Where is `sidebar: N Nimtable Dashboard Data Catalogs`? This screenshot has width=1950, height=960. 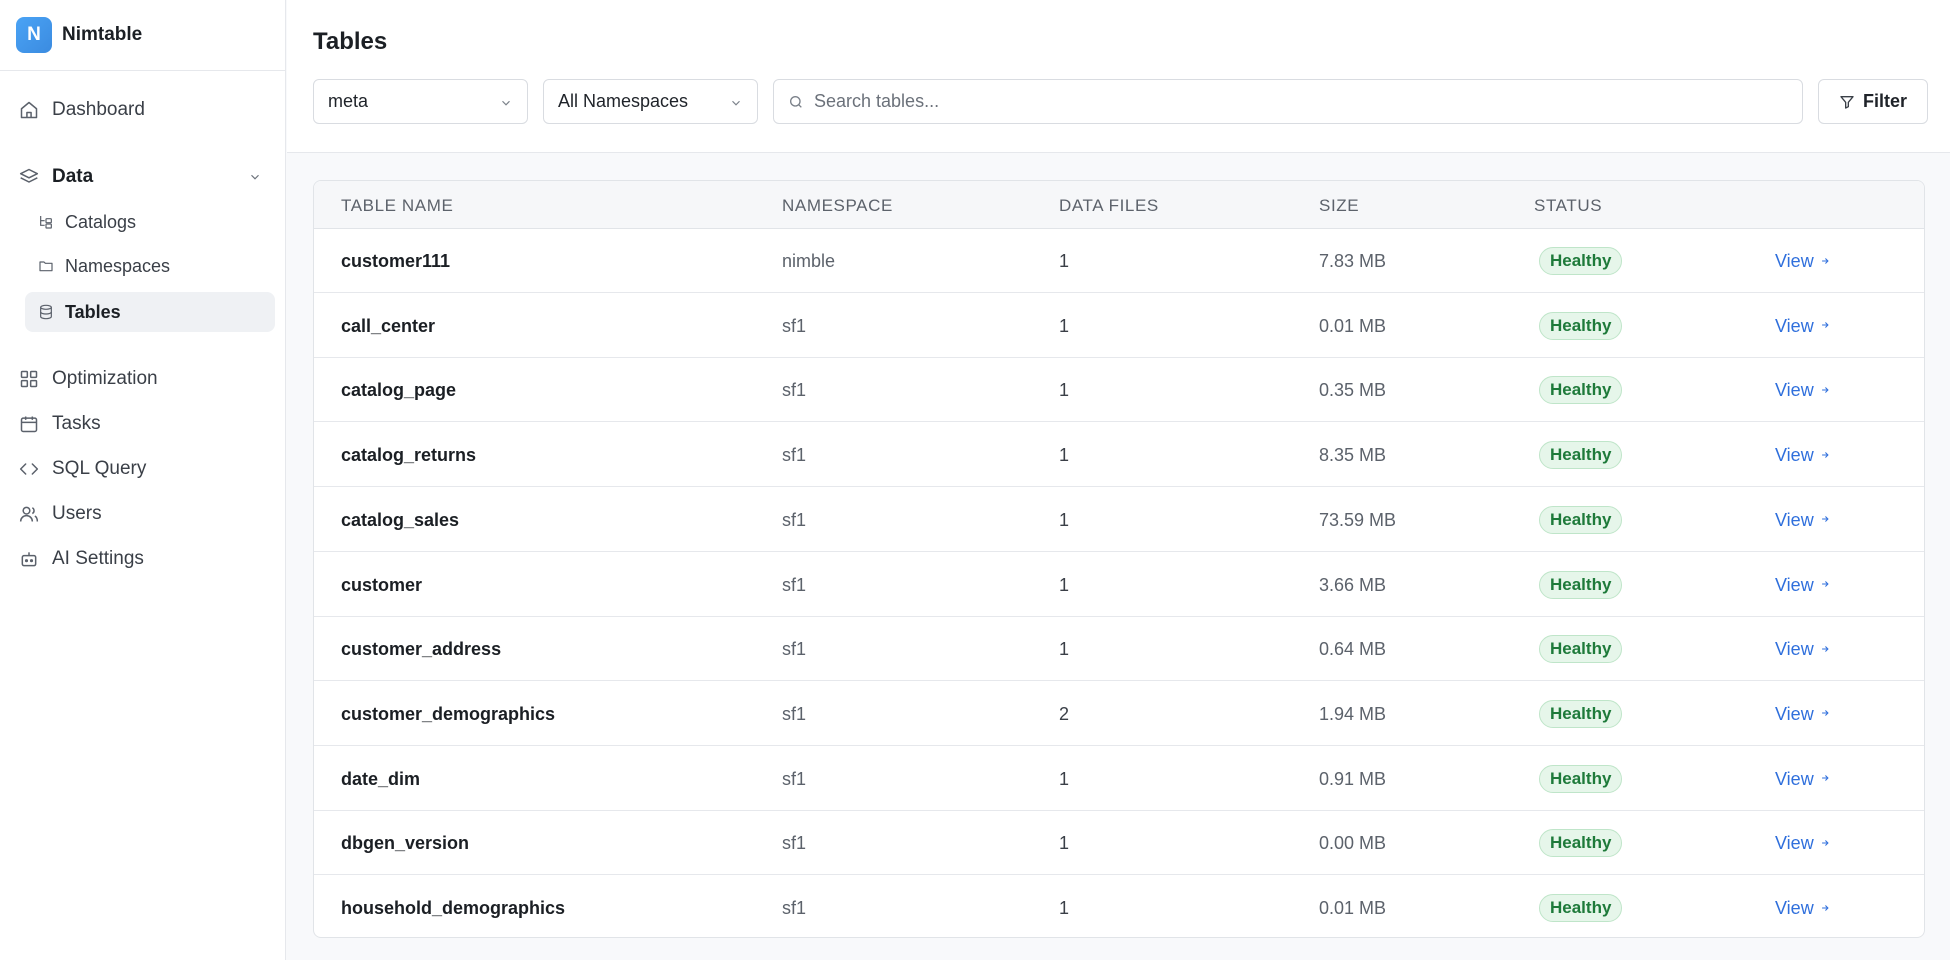
sidebar: N Nimtable Dashboard Data Catalogs is located at coordinates (143, 480).